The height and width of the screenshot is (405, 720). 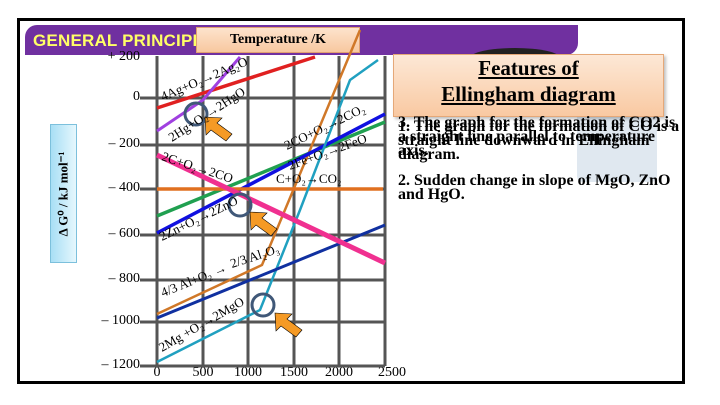 What do you see at coordinates (248, 372) in the screenshot?
I see `x-tick: 1000` at bounding box center [248, 372].